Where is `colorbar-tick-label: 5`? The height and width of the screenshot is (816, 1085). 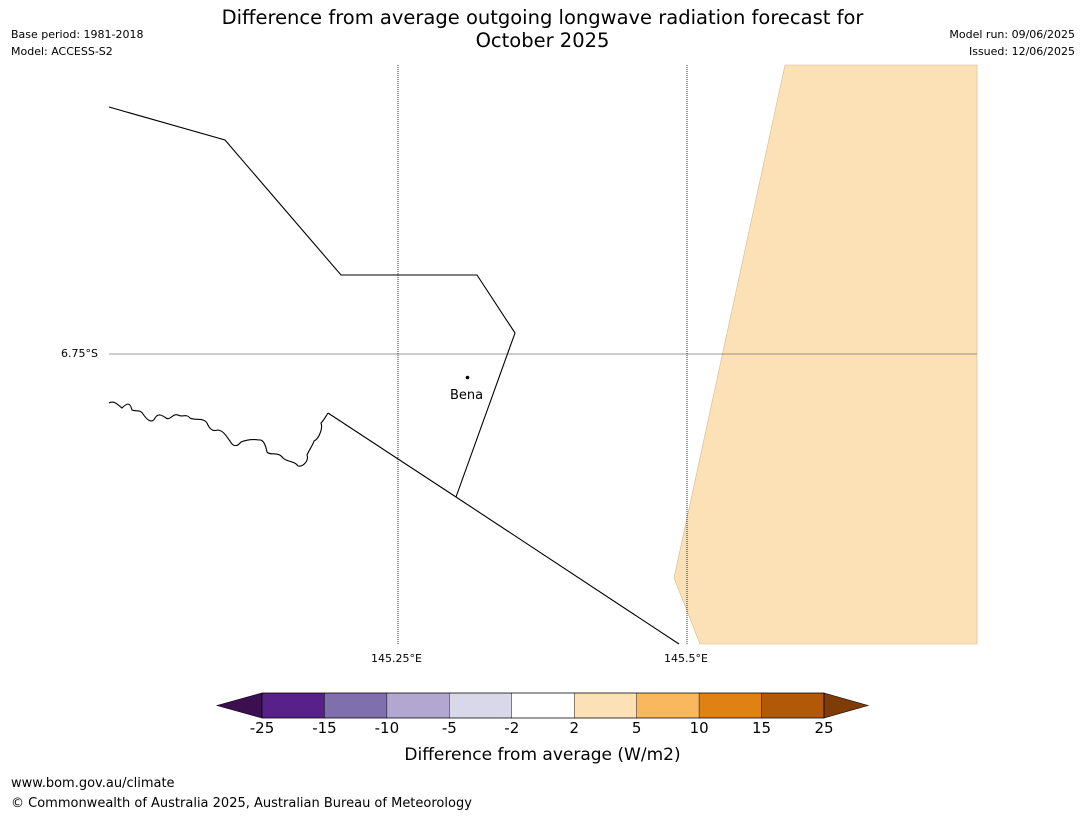
colorbar-tick-label: 5 is located at coordinates (636, 728).